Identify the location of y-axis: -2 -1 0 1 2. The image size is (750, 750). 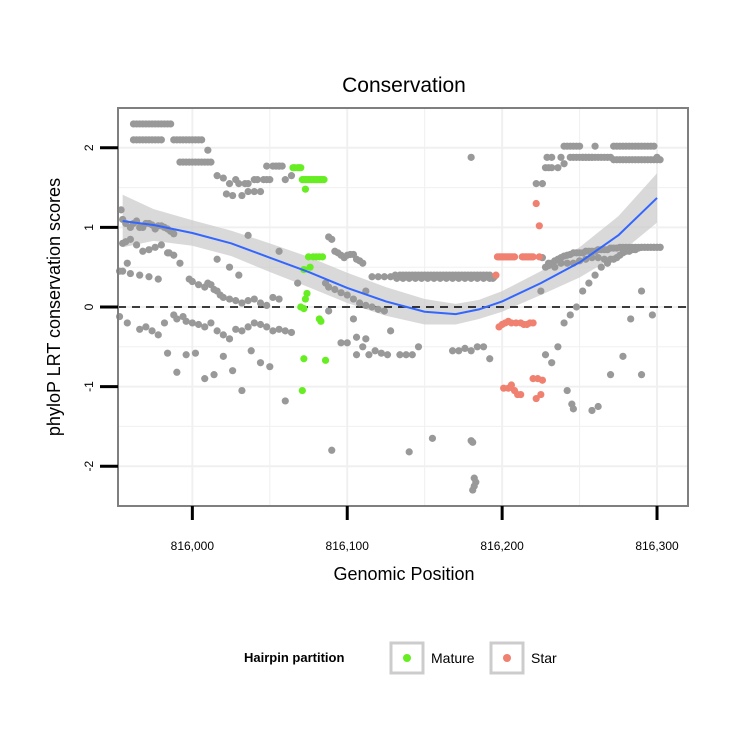
(100, 308).